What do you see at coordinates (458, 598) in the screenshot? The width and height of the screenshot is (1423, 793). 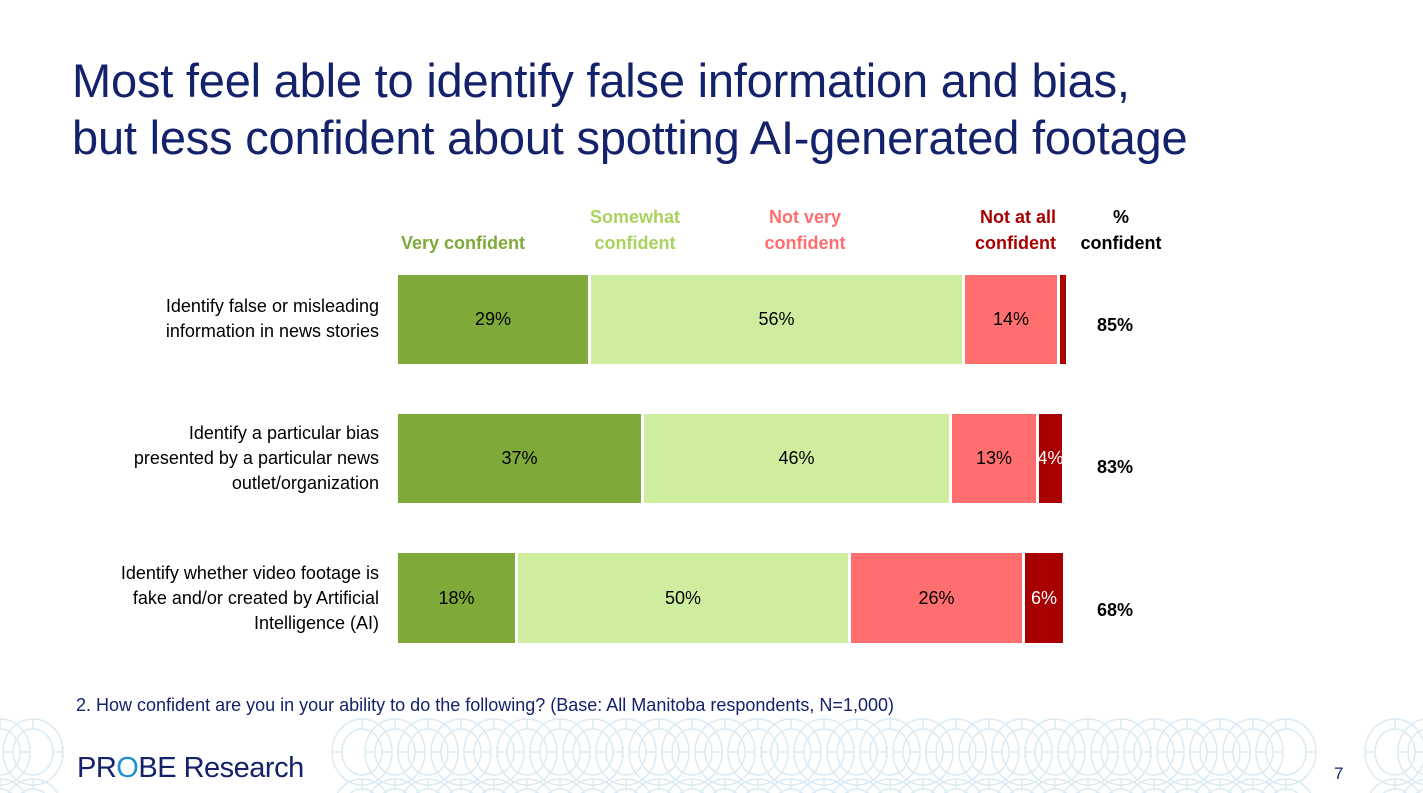 I see `bar-segment-very-confident: 18%` at bounding box center [458, 598].